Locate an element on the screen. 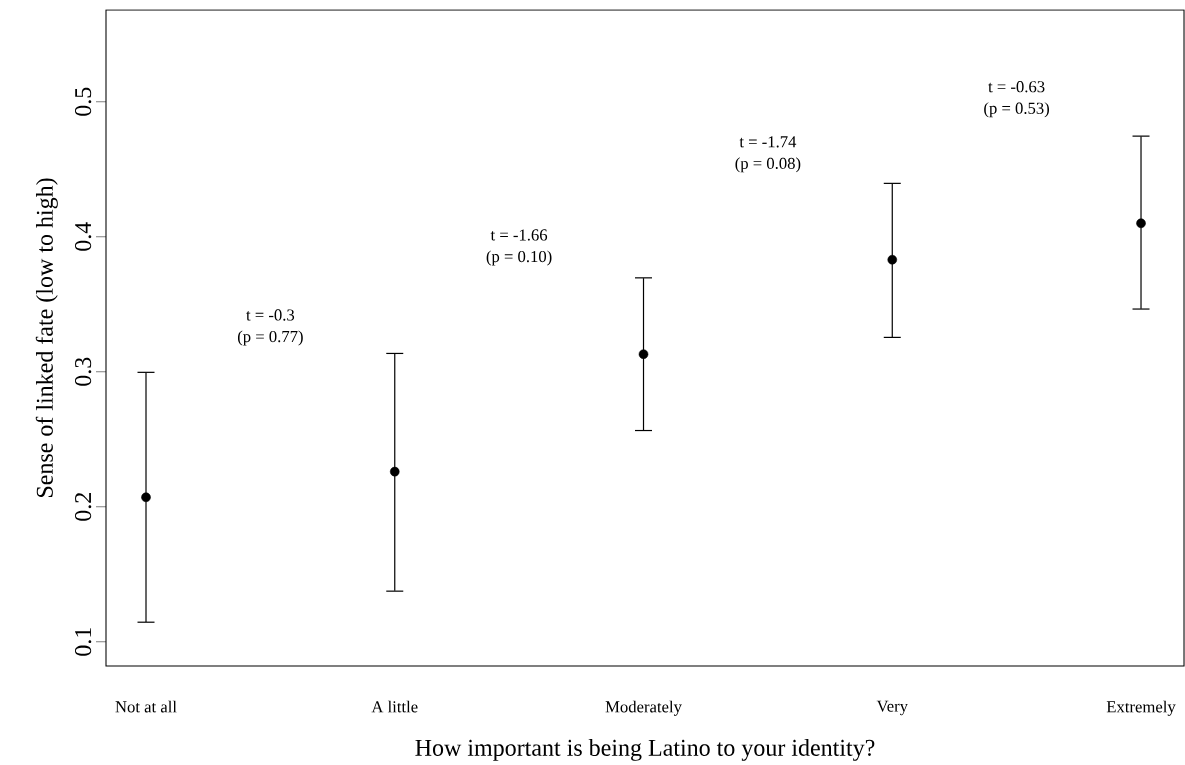 This screenshot has height=765, width=1185. x-tick-label: A little is located at coordinates (394, 706).